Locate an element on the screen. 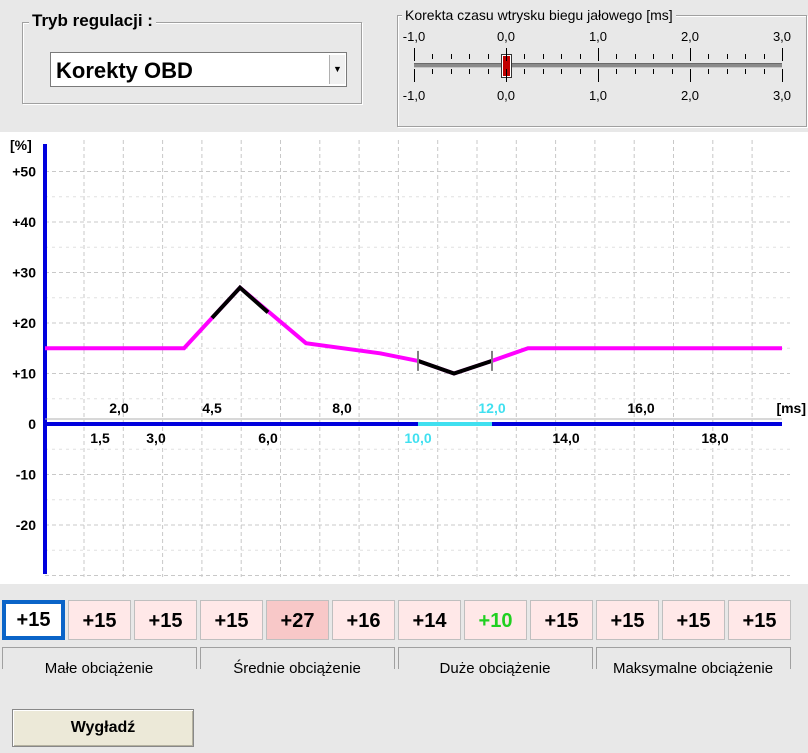  x-tick-label-upper: 16,0 is located at coordinates (640, 408).